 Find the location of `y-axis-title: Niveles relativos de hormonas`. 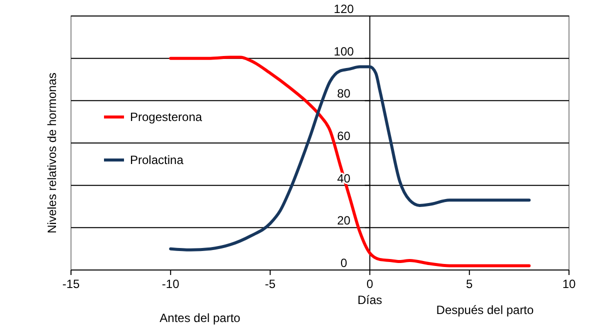

y-axis-title: Niveles relativos de hormonas is located at coordinates (52, 153).